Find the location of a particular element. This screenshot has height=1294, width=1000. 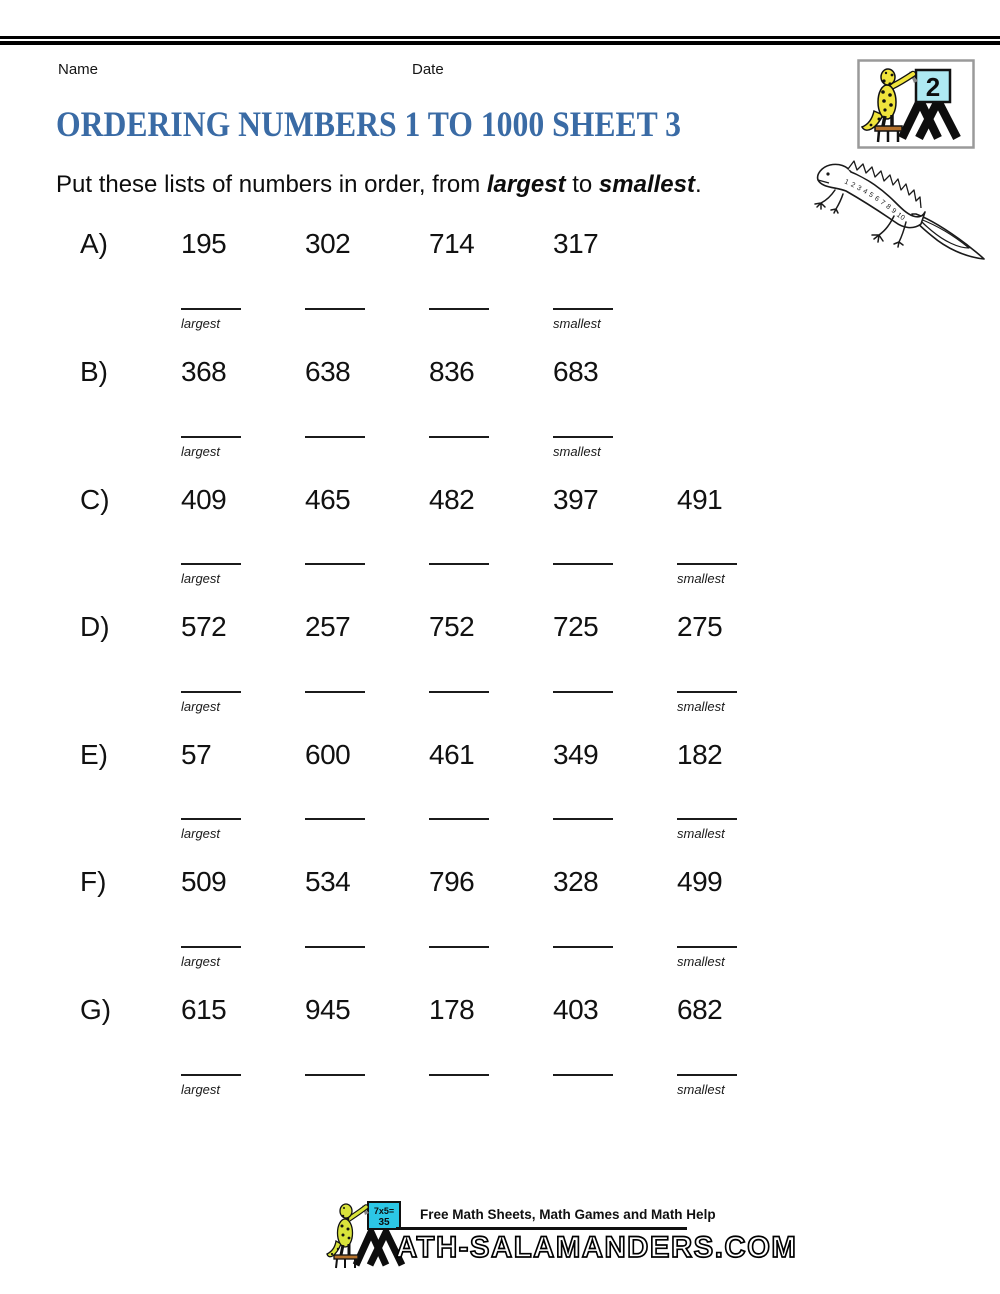

footer-brand-text: ATH-SALAMANDERS.COM is located at coordinates (596, 1247).